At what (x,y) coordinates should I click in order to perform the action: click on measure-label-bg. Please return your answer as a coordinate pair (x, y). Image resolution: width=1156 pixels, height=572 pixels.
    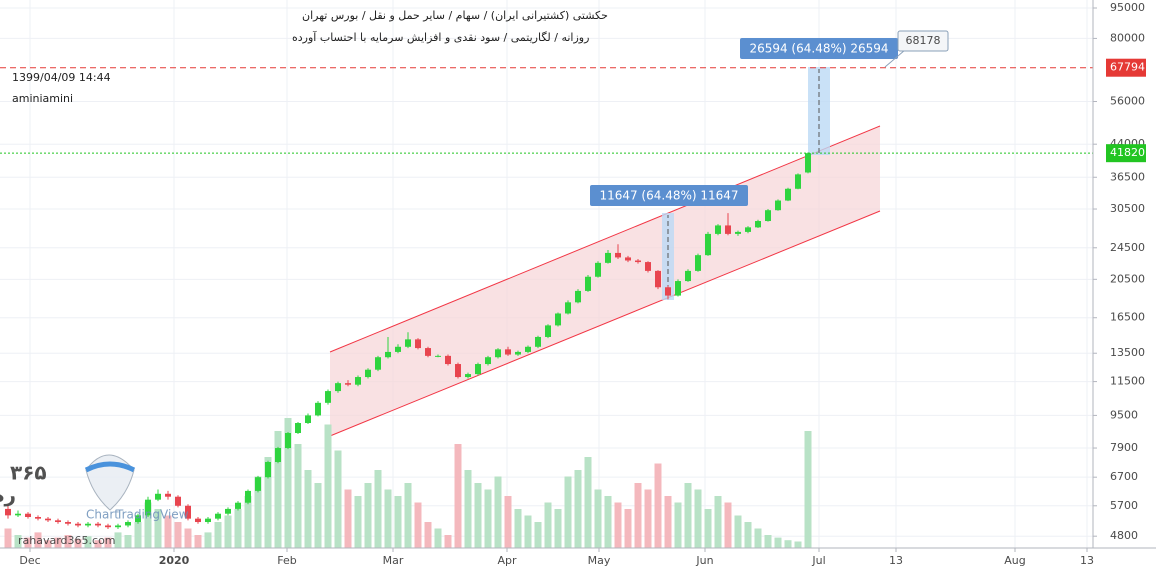
    Looking at the image, I should click on (669, 195).